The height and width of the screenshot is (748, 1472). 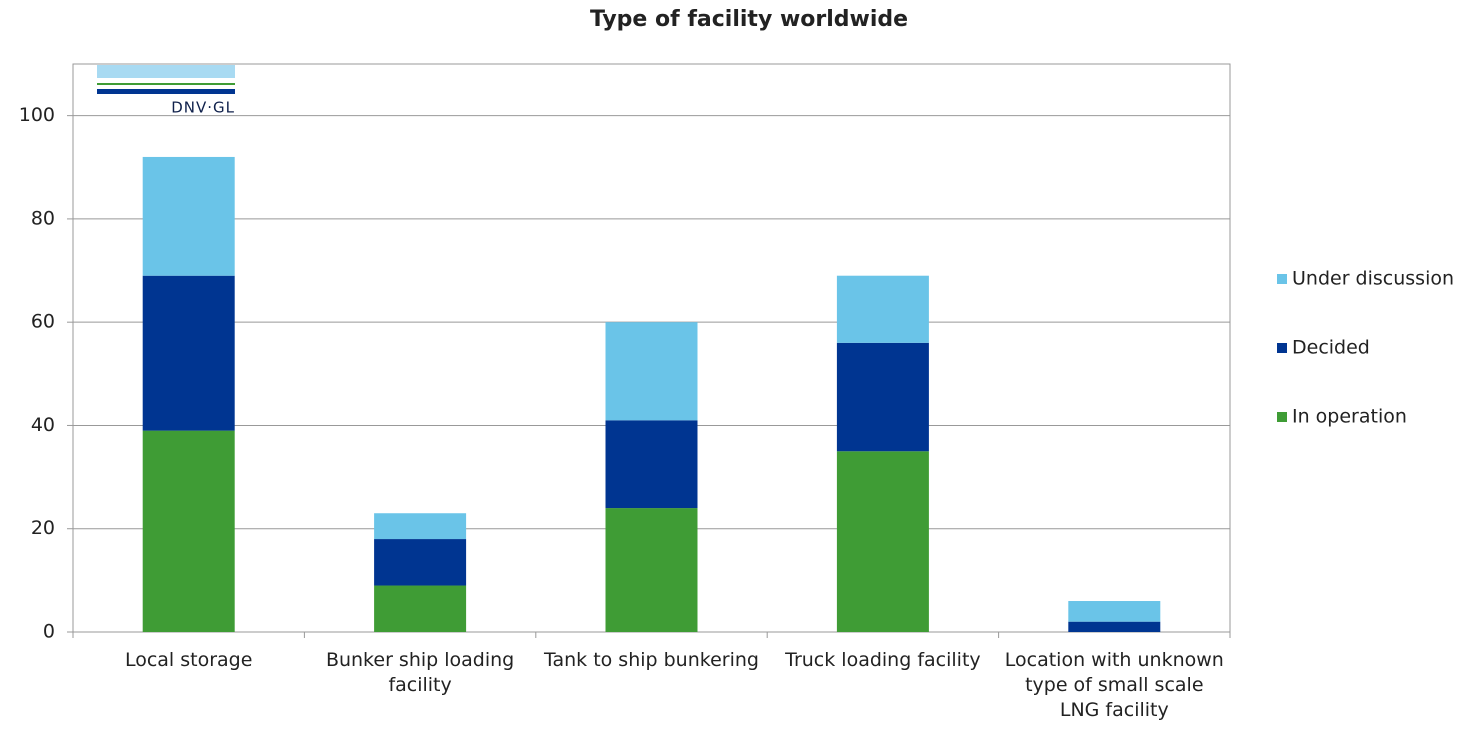 I want to click on x-tick-label-box: Truck loading facility, so click(x=883, y=660).